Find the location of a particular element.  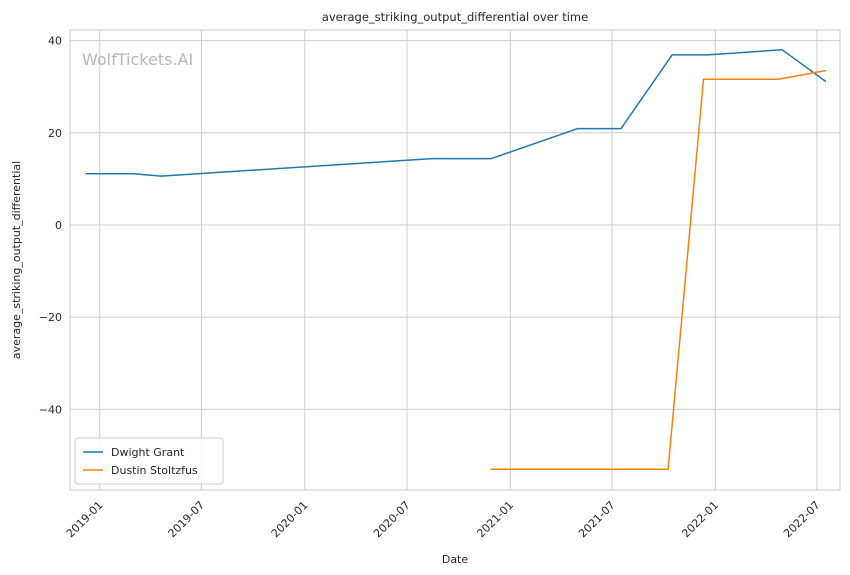

y-axis-label: average_striking_output_differential is located at coordinates (16, 260).